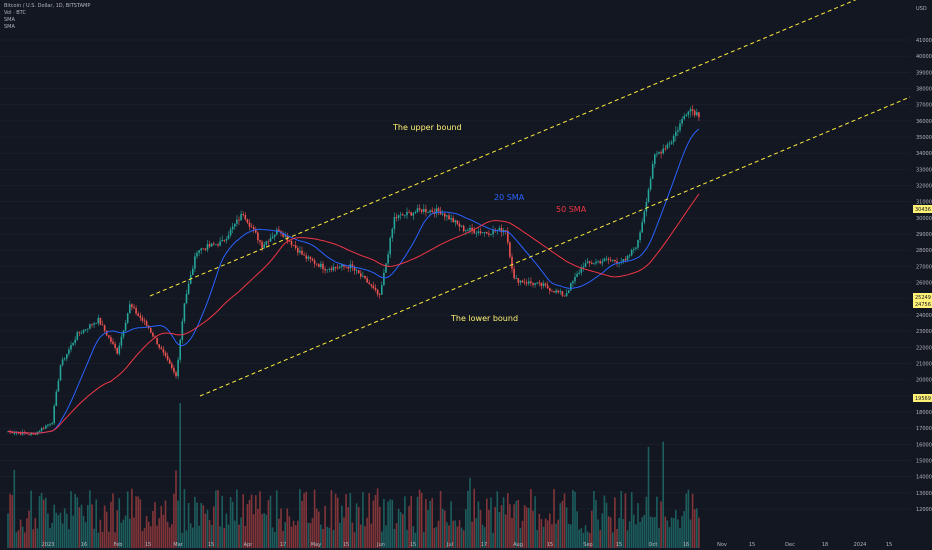  Describe the element at coordinates (47, 6) in the screenshot. I see `symbol-title: Bitcoin / U.S. Dollar, 1D, BITSTAMP` at that location.